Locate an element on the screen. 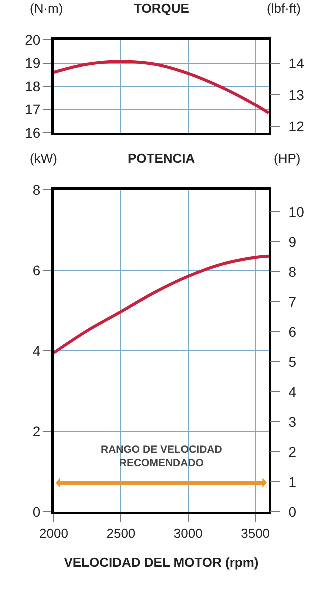  y2-tick-label: 12 is located at coordinates (296, 126).